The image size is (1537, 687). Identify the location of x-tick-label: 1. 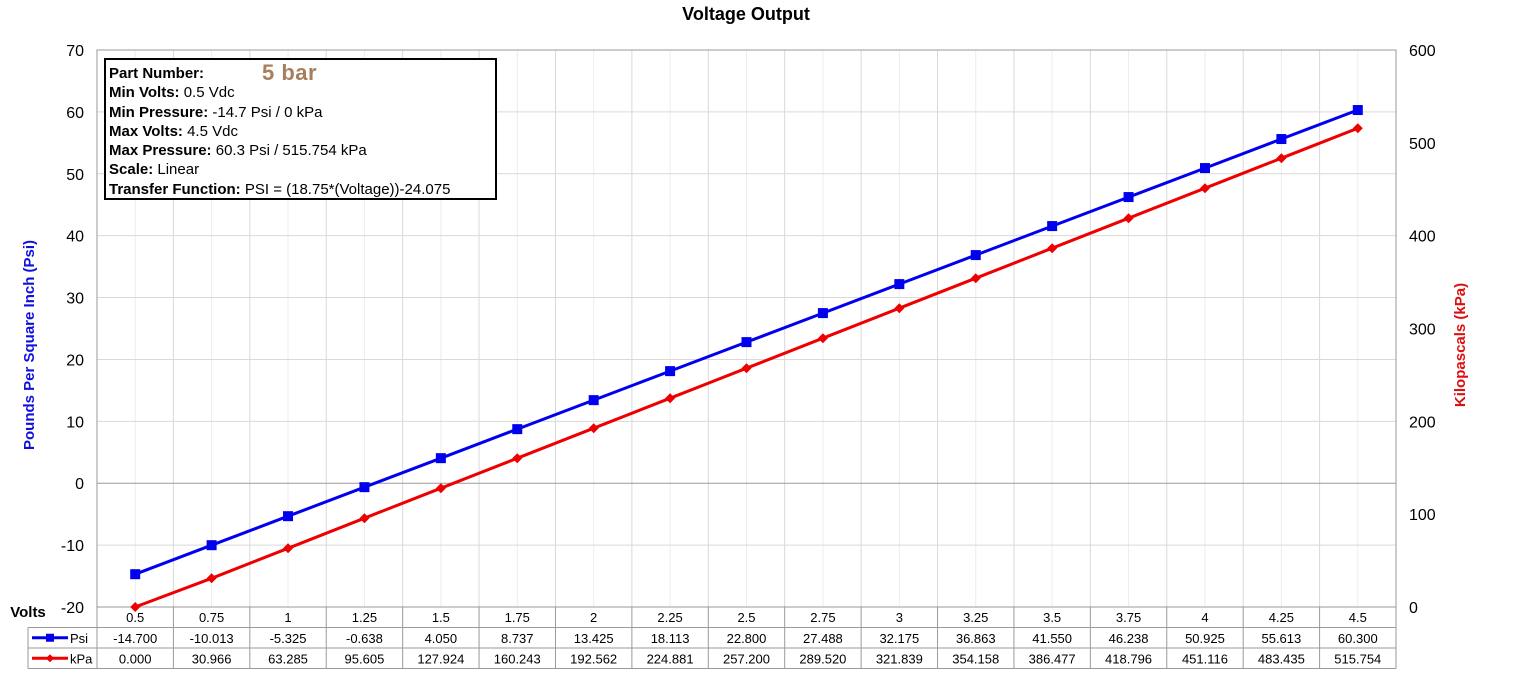
(287, 617).